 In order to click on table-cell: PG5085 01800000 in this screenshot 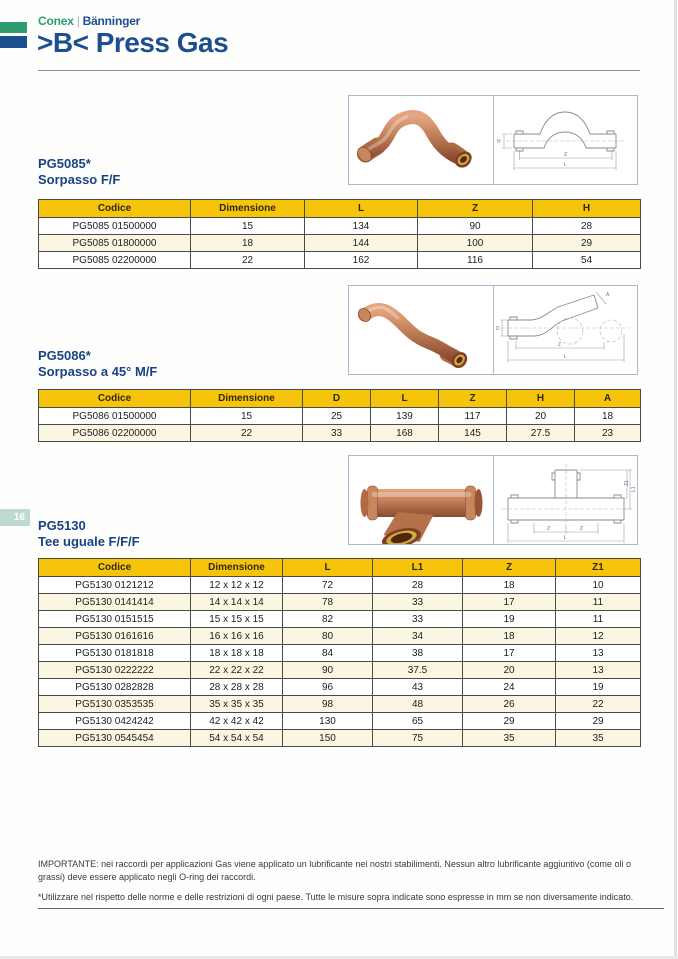, I will do `click(114, 243)`.